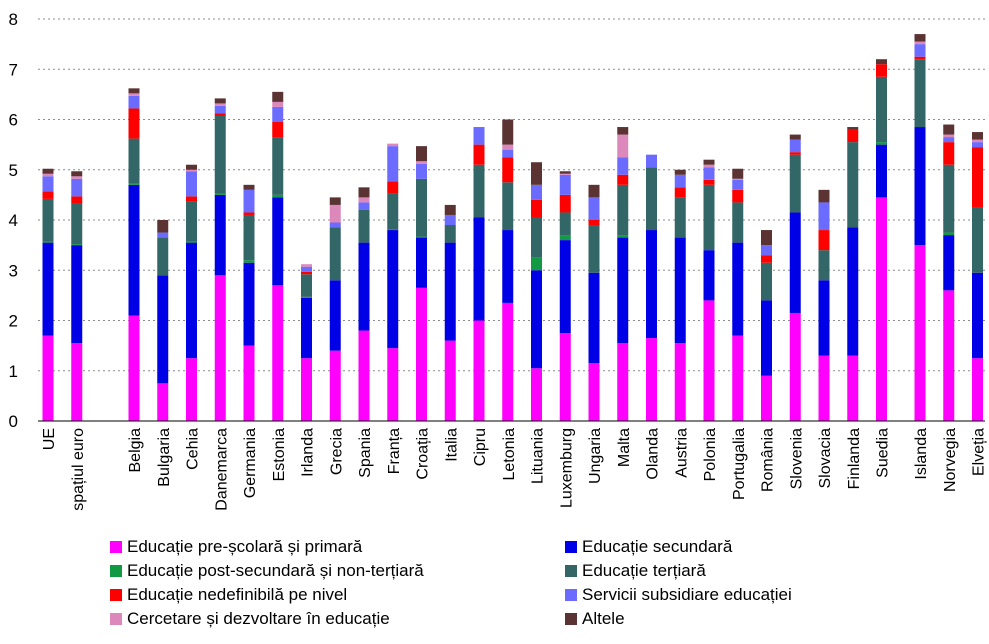  What do you see at coordinates (681, 453) in the screenshot?
I see `x-tick-label: Austria` at bounding box center [681, 453].